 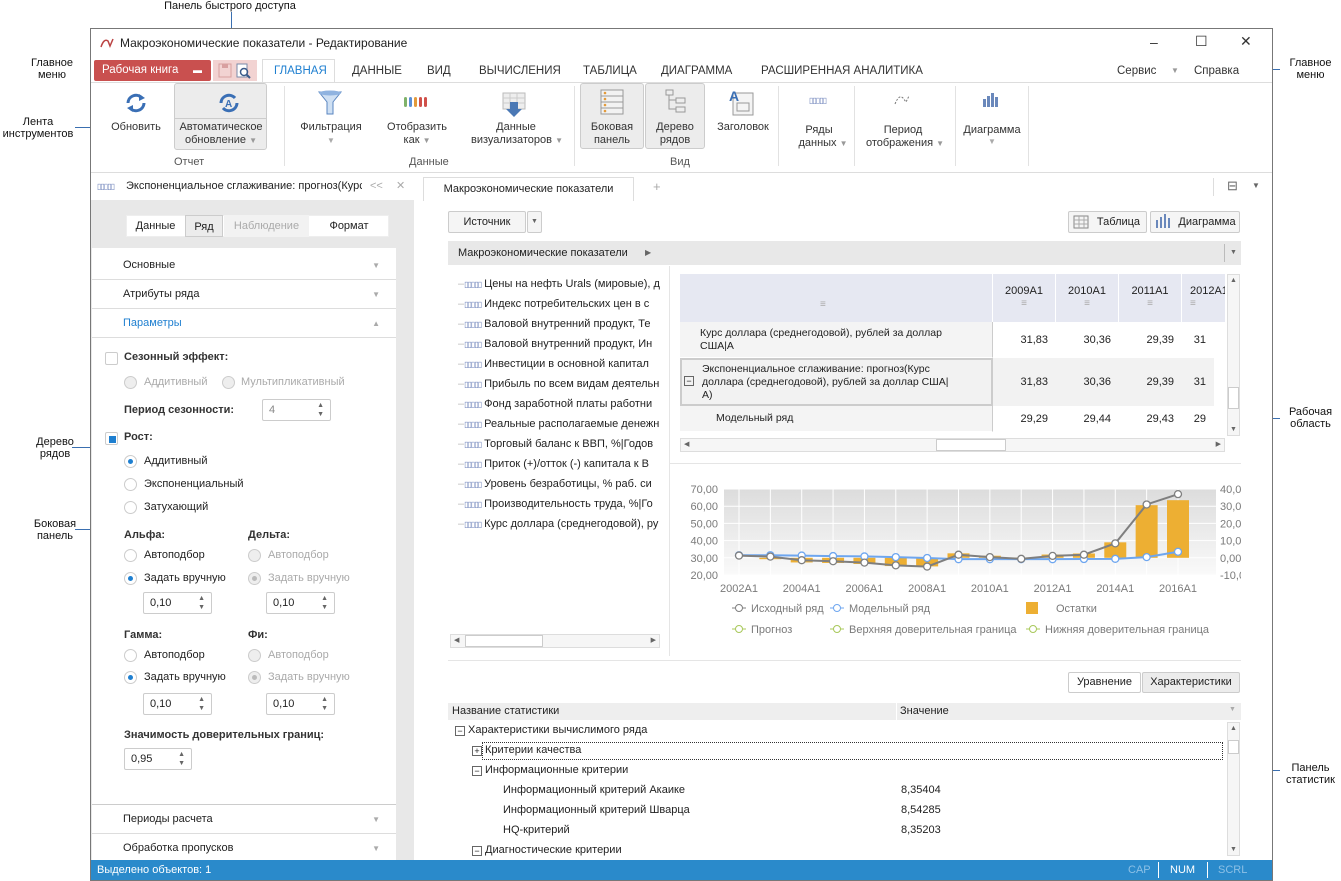 What do you see at coordinates (130, 507) in the screenshot?
I see `growth-damped-radio` at bounding box center [130, 507].